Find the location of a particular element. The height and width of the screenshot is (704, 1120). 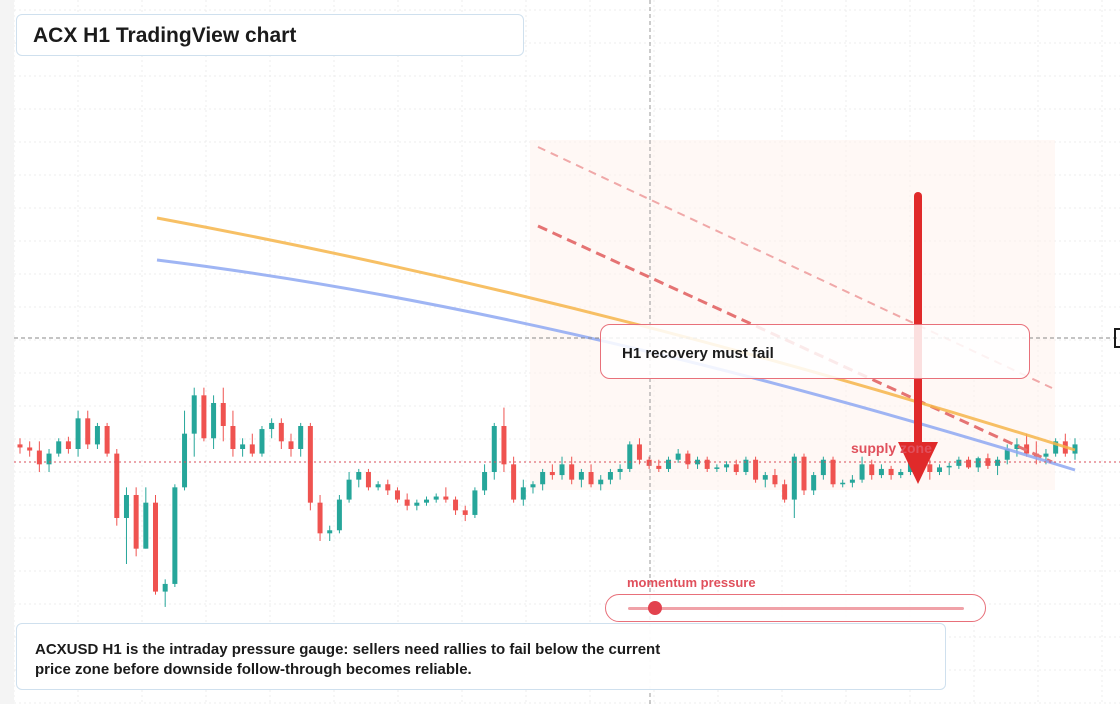

momentum-knob is located at coordinates (654, 608).